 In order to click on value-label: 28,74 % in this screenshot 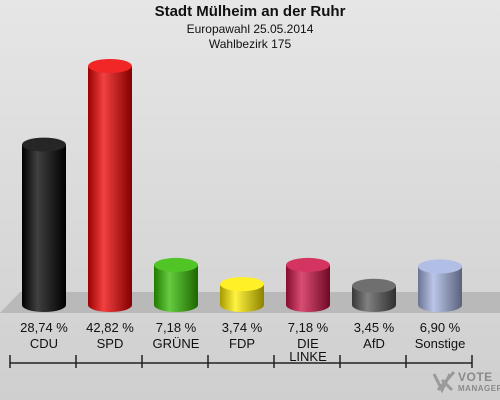, I will do `click(44, 327)`.